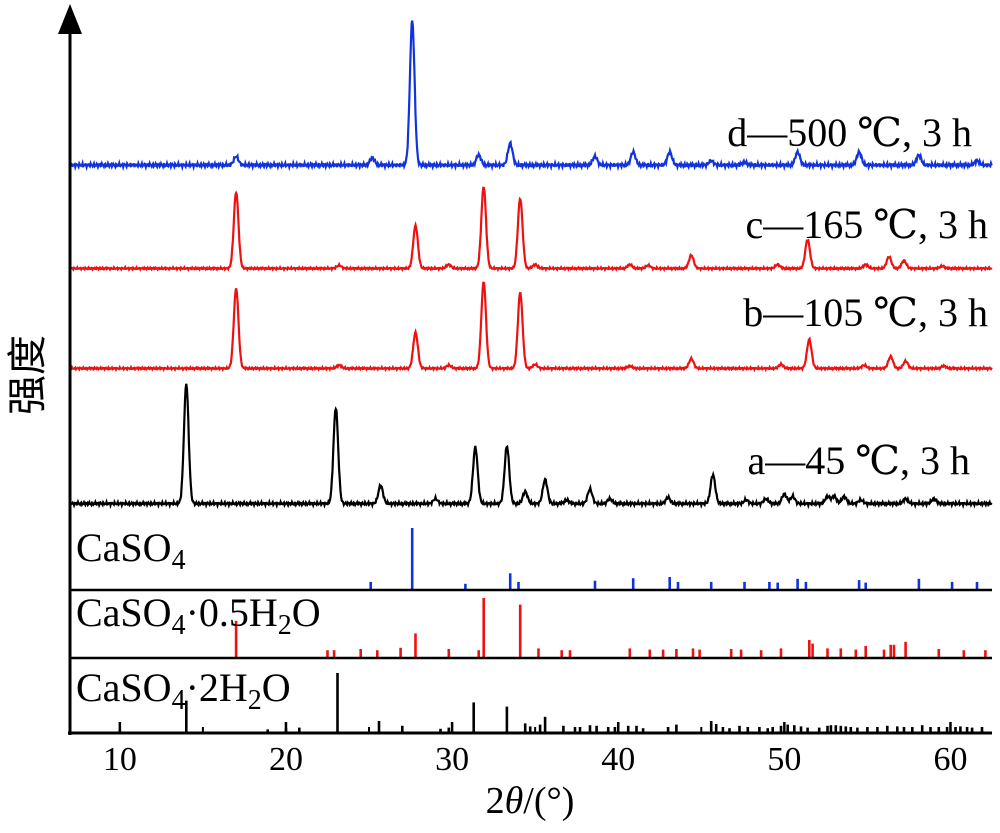 Image resolution: width=1000 pixels, height=833 pixels. What do you see at coordinates (535, 750) in the screenshot?
I see `x-ticks-layer: 10 20 30 40 50 60` at bounding box center [535, 750].